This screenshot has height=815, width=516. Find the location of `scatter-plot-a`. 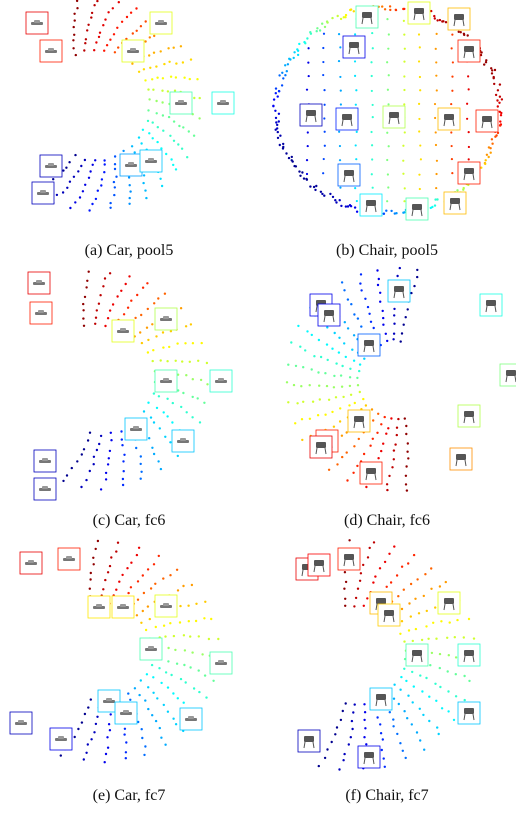

scatter-plot-a is located at coordinates (130, 106).